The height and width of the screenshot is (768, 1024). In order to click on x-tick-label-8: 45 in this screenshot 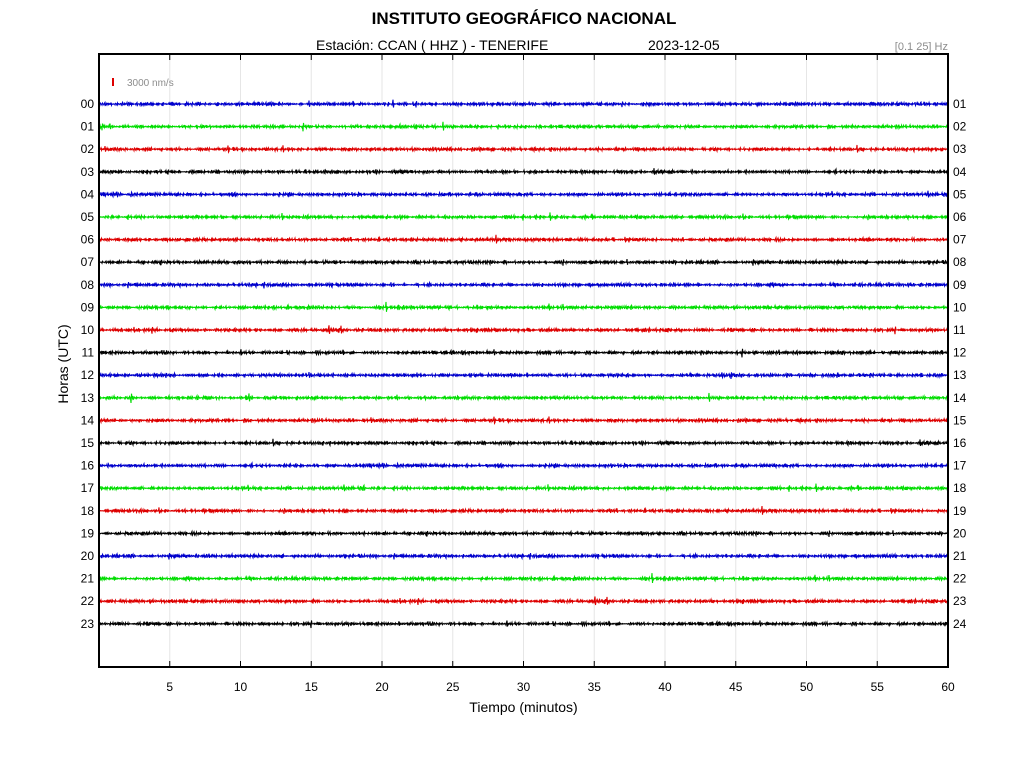, I will do `click(736, 687)`.